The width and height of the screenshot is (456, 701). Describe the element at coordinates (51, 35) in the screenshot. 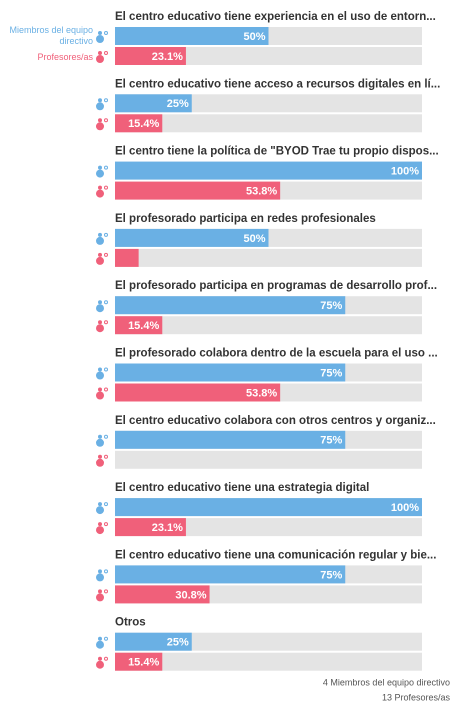

I see `legend-entry: Miembros del equipo directivo` at that location.